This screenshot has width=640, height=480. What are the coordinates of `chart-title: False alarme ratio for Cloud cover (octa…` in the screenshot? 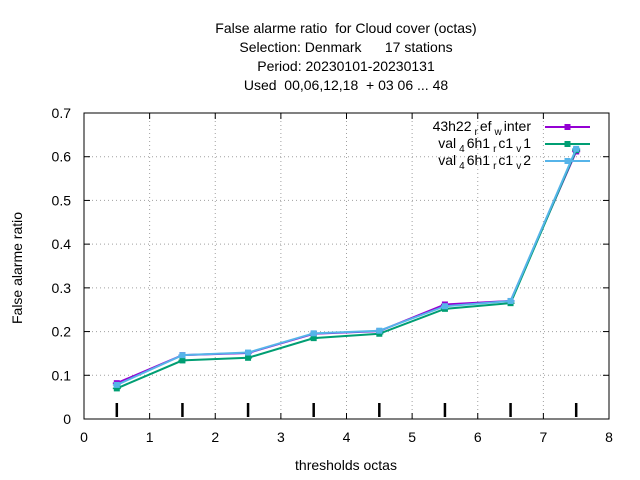 It's located at (345, 56).